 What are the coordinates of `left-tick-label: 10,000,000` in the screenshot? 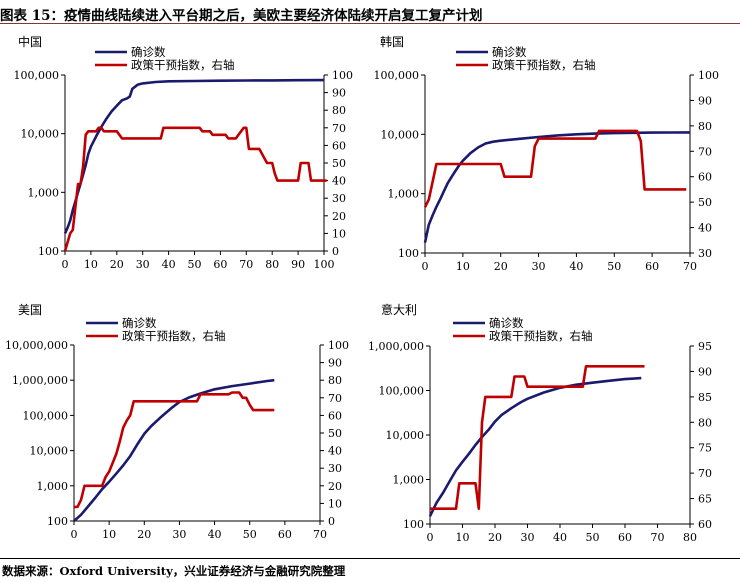 It's located at (36, 345).